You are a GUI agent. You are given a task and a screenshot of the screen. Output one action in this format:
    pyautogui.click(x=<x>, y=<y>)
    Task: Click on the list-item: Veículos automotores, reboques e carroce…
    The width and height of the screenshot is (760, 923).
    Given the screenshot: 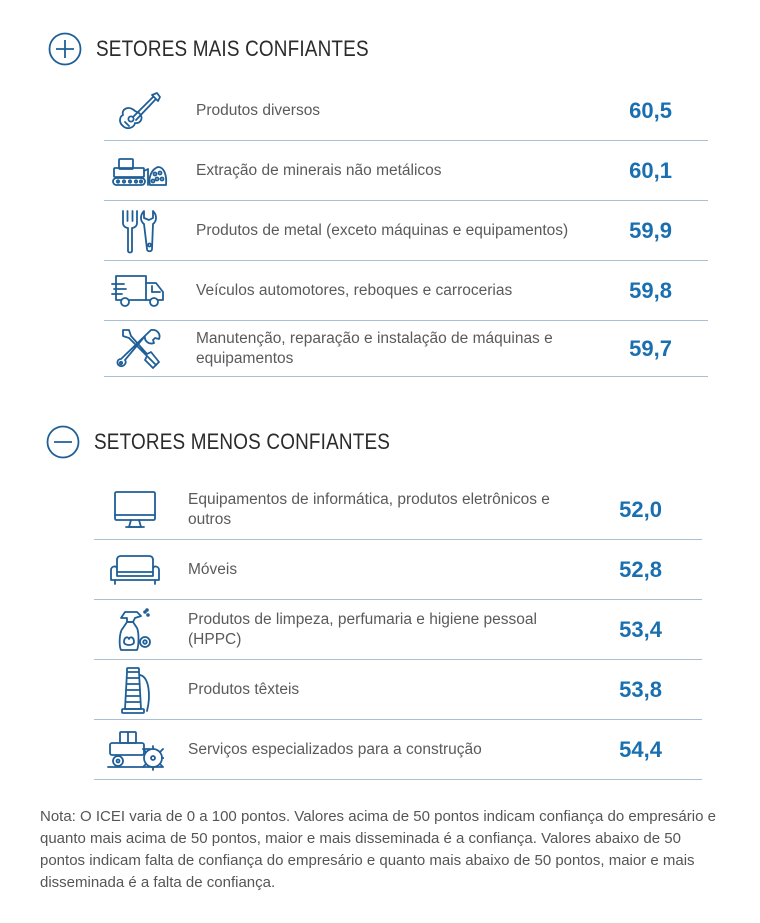 What is the action you would take?
    pyautogui.click(x=406, y=291)
    